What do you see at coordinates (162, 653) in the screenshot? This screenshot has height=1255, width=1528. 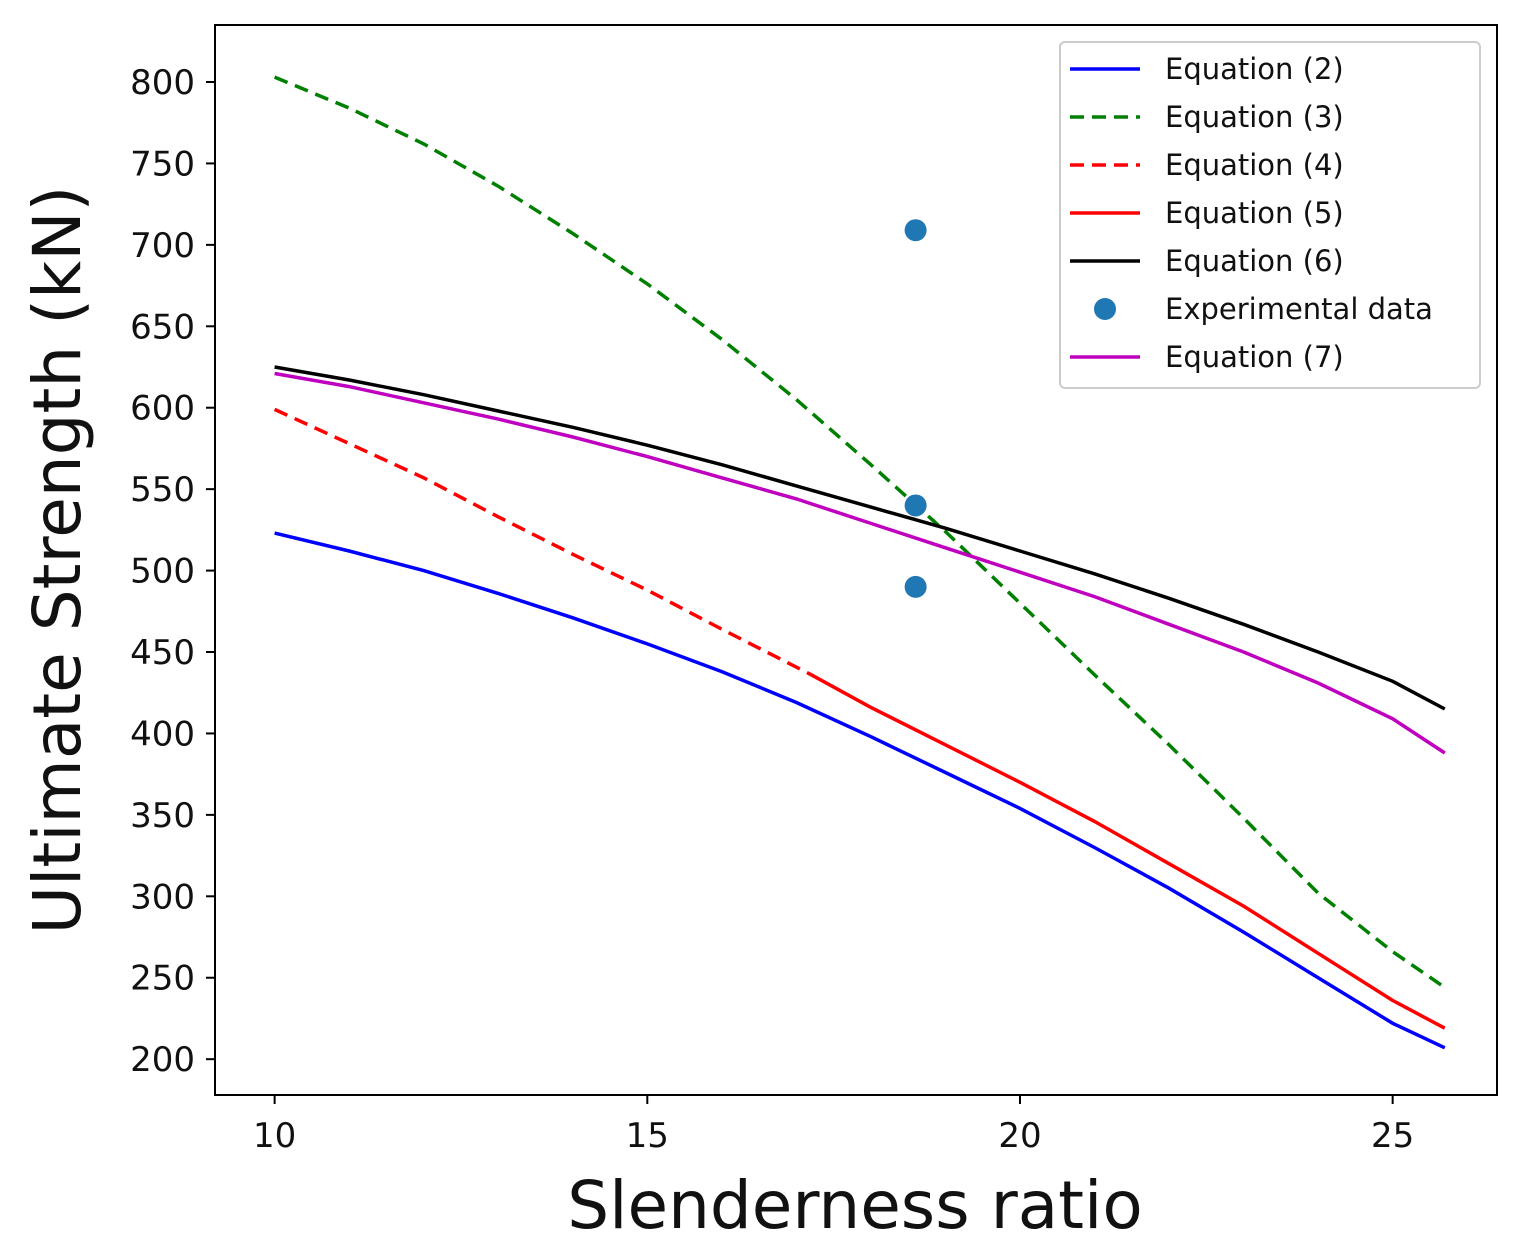 I see `y-tick-label: 450` at bounding box center [162, 653].